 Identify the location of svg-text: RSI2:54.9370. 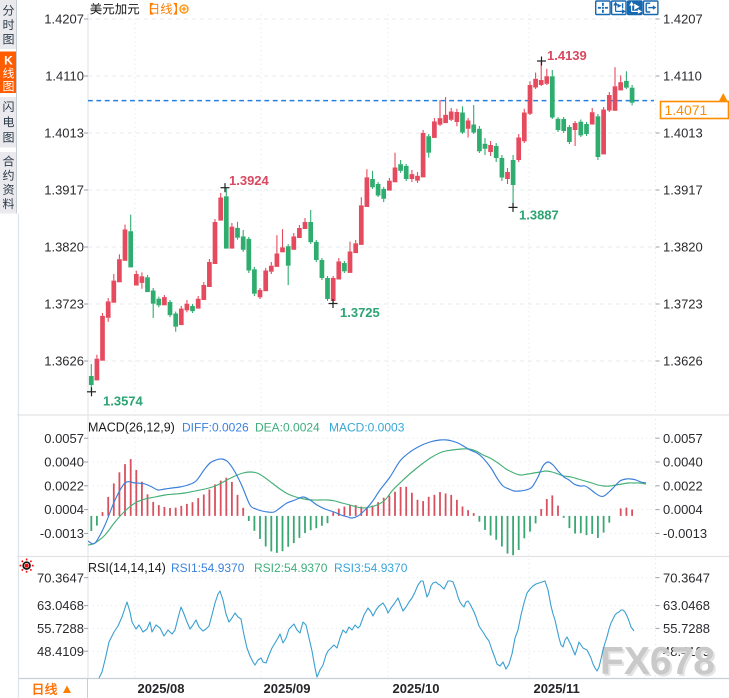
(291, 568).